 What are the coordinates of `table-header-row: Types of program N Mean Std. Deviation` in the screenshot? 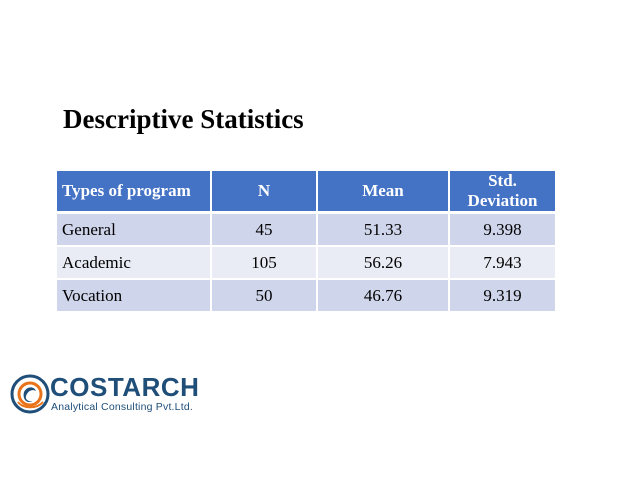 It's located at (306, 192).